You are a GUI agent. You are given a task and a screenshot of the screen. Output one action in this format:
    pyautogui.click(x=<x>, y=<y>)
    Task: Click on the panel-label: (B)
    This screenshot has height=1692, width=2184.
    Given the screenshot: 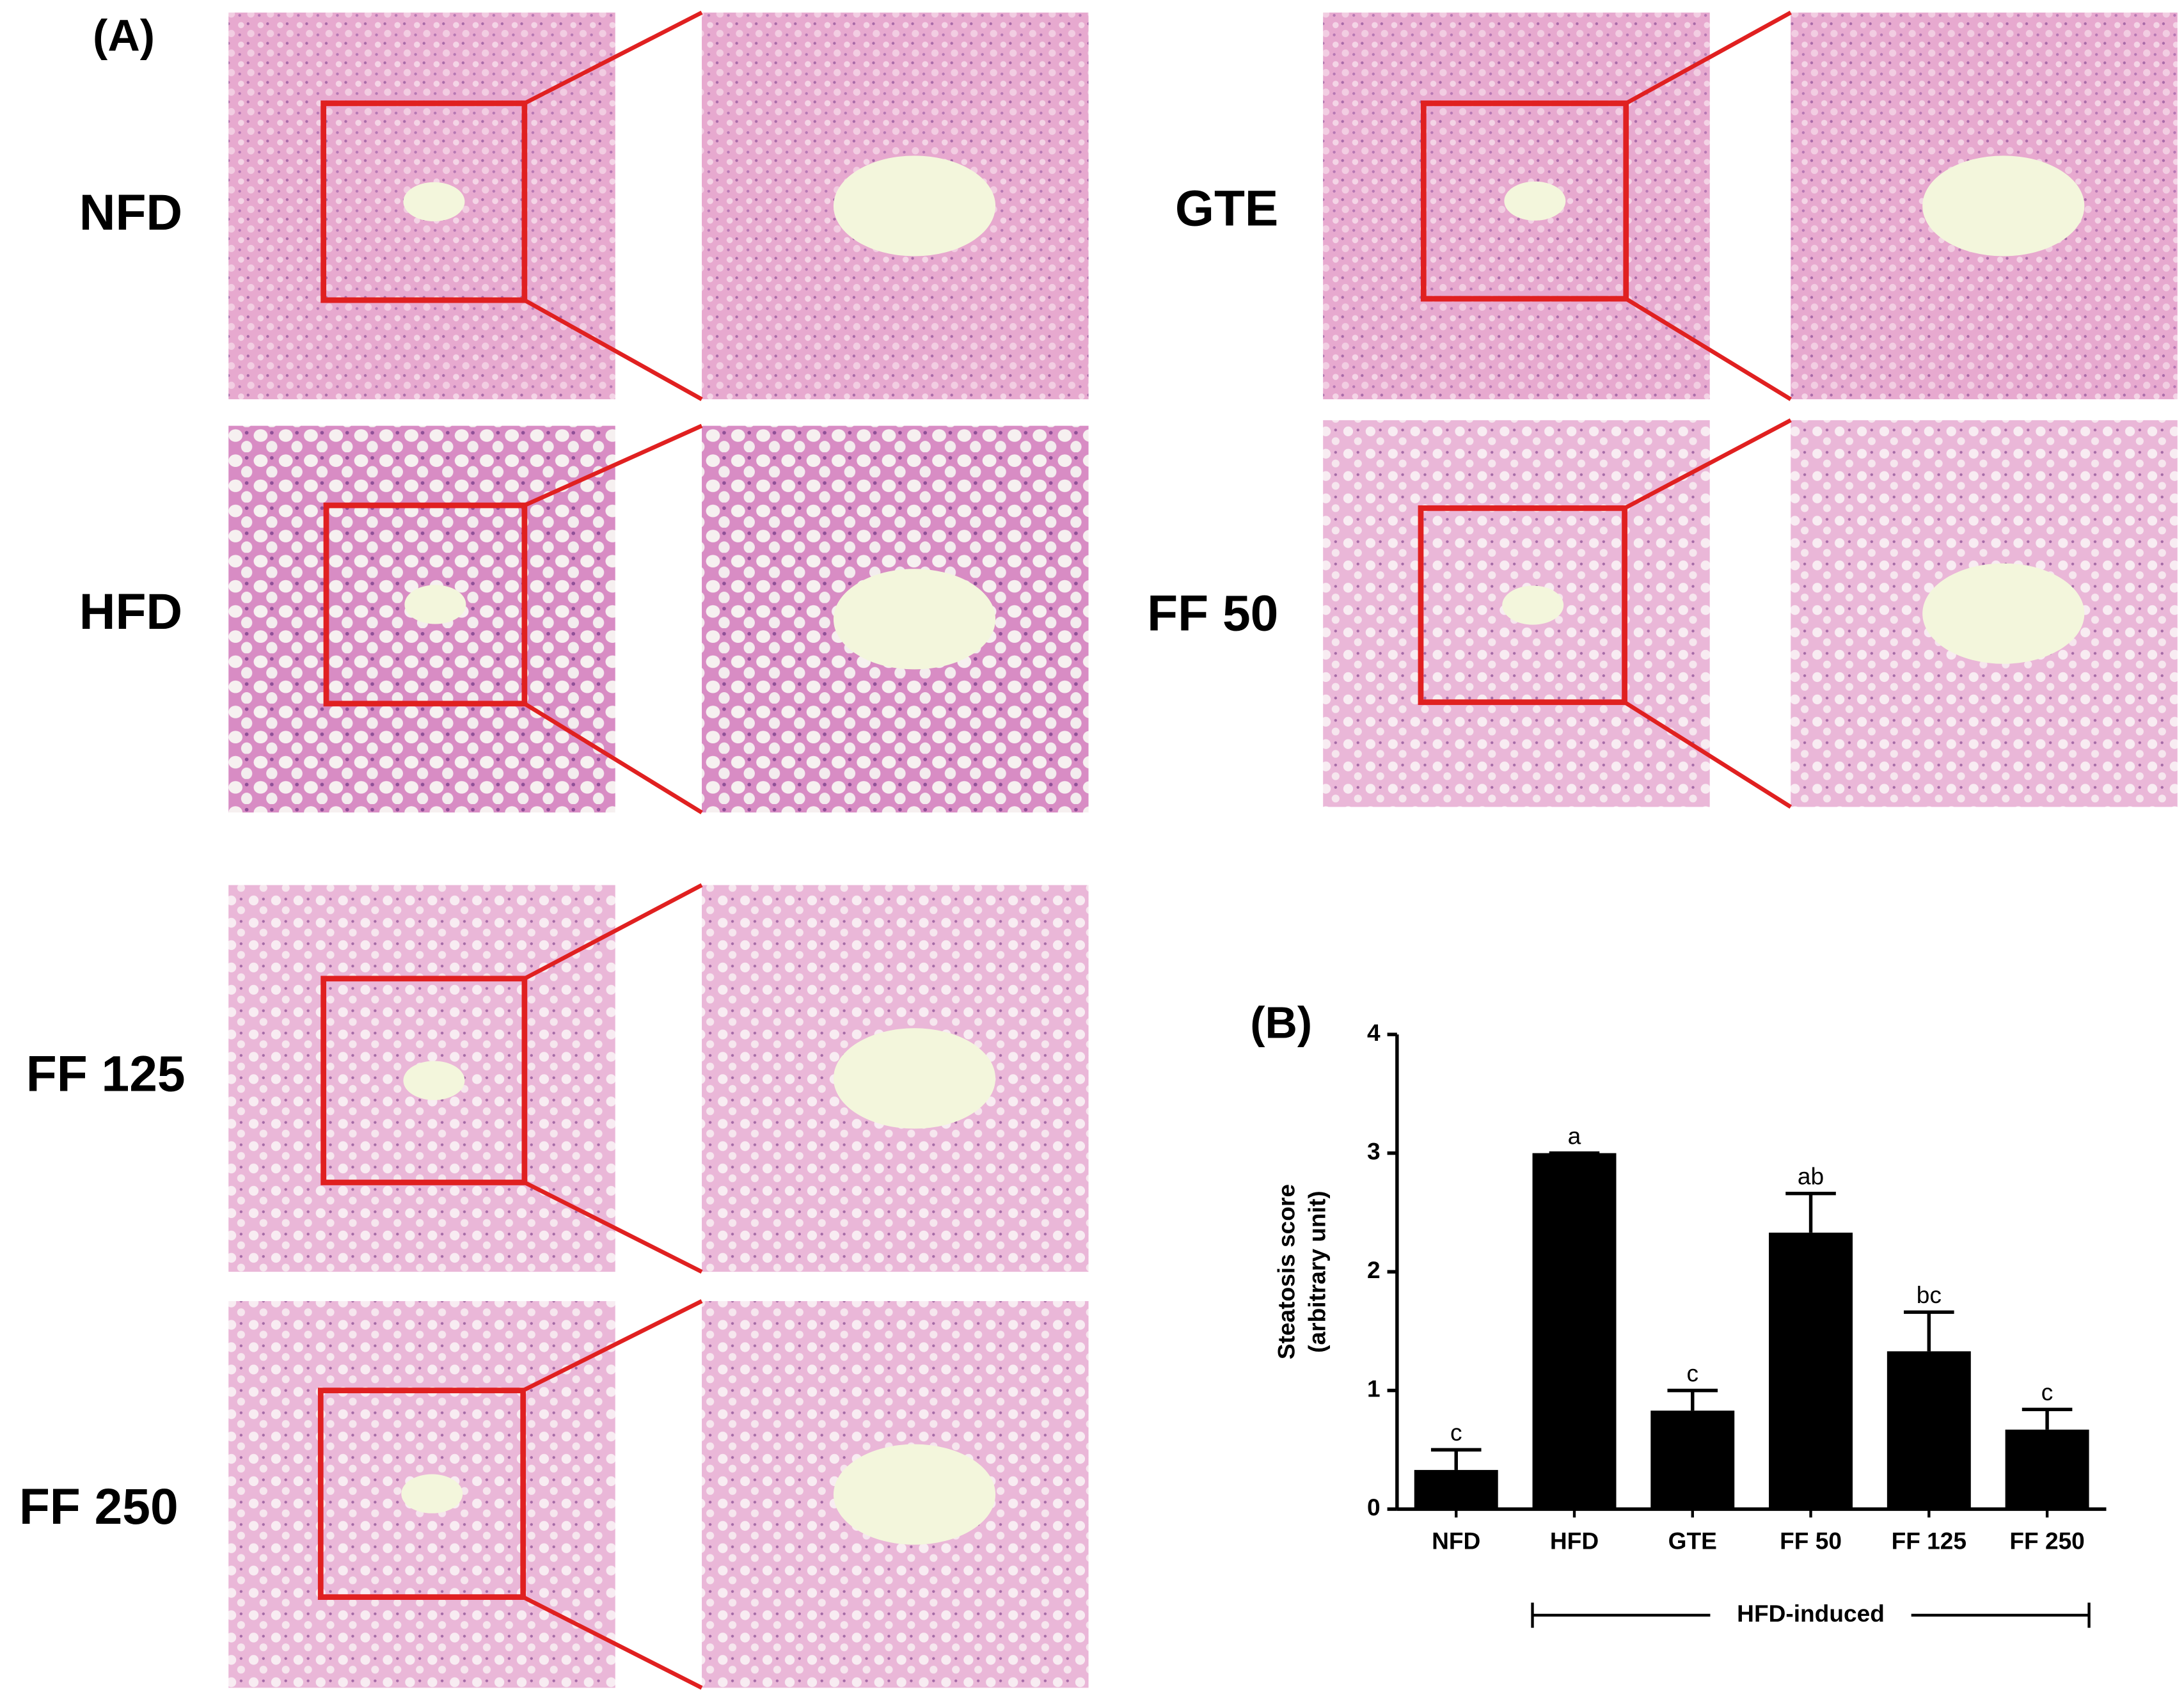 What is the action you would take?
    pyautogui.click(x=1281, y=1022)
    